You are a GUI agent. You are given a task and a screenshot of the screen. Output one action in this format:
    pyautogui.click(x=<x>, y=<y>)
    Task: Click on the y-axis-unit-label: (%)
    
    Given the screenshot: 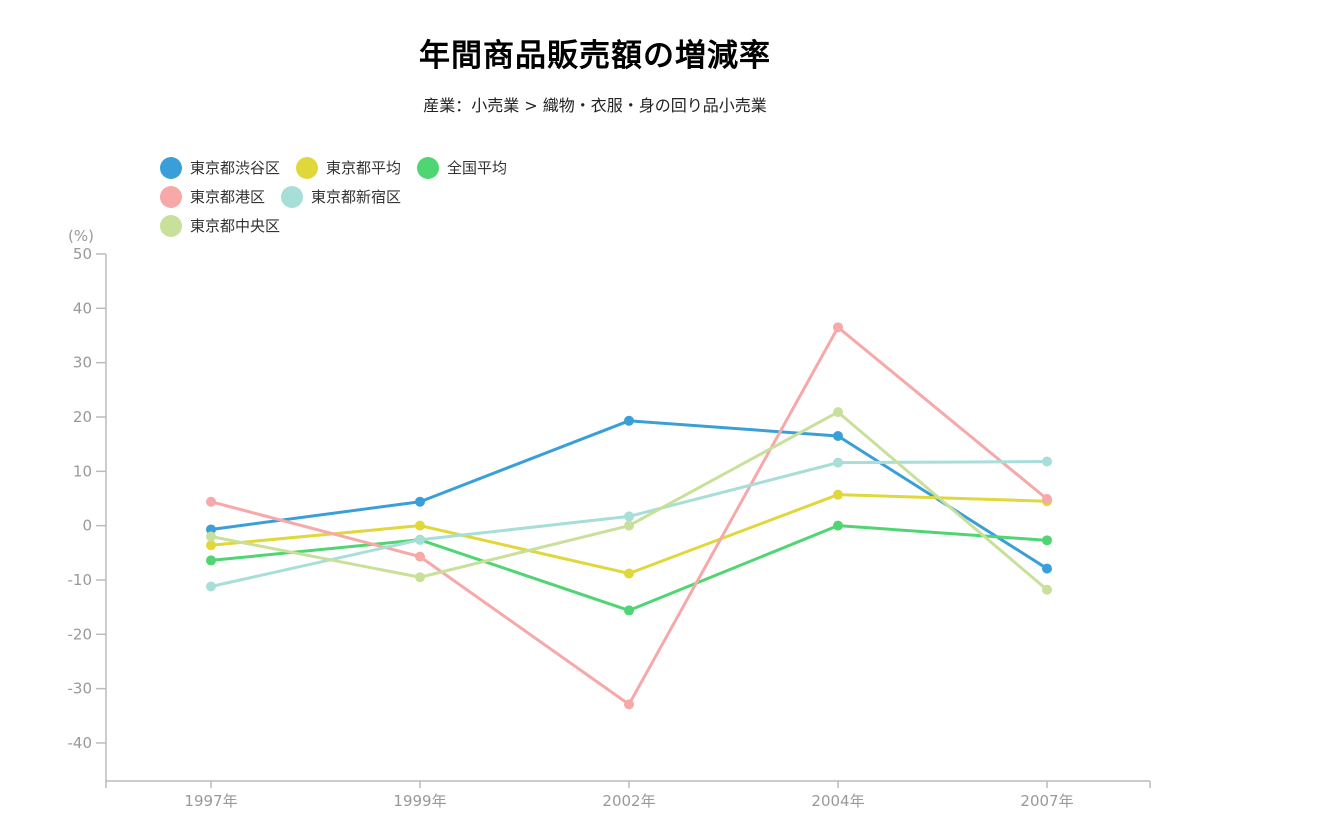 What is the action you would take?
    pyautogui.click(x=81, y=236)
    